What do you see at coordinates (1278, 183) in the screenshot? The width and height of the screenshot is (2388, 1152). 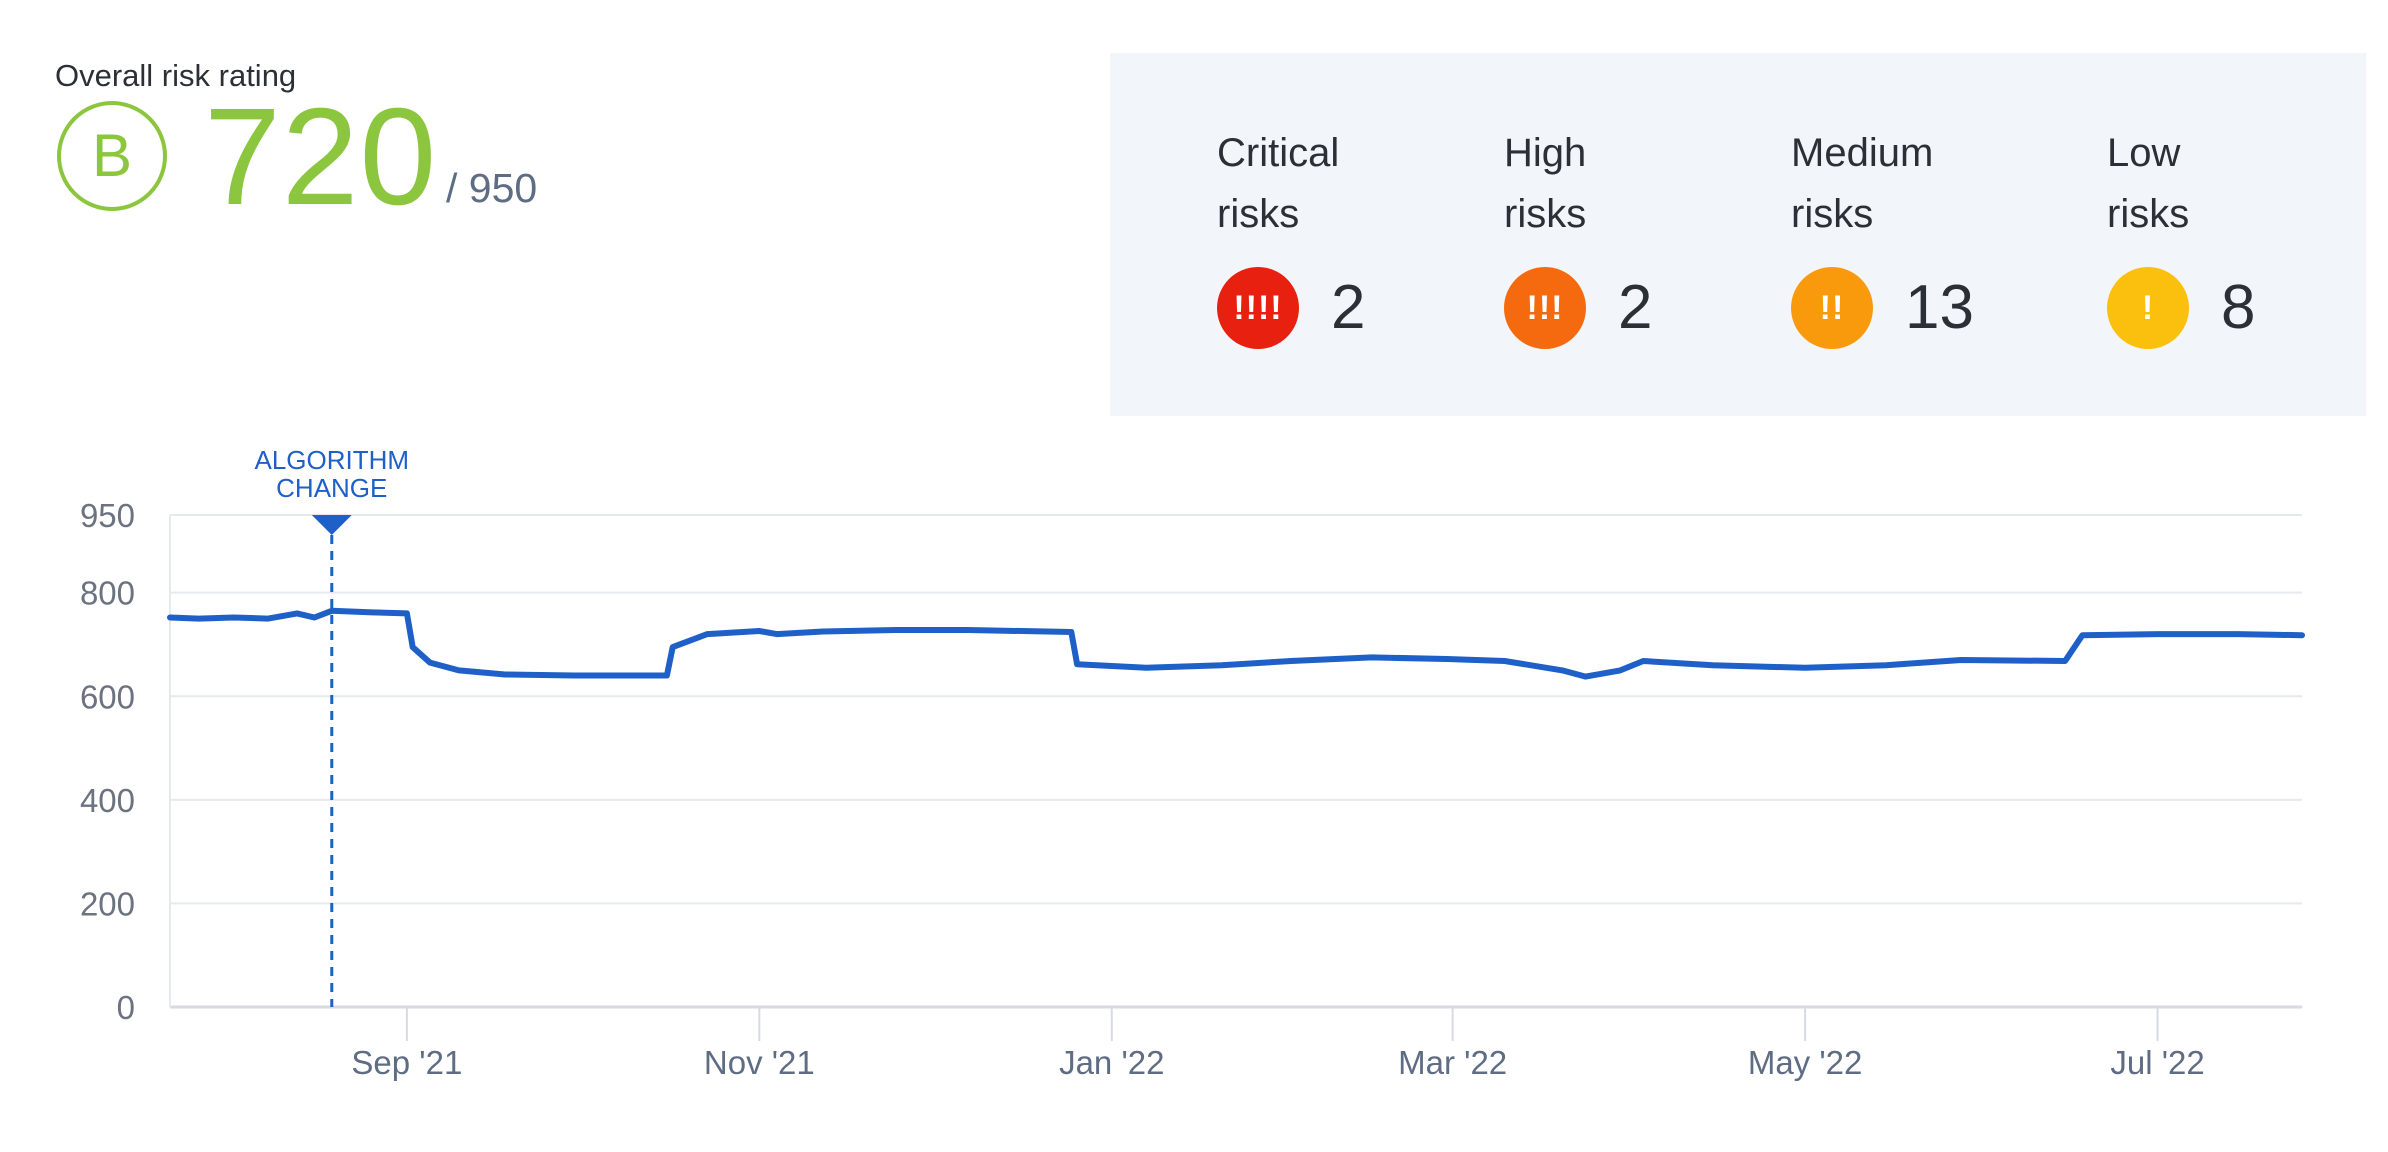 I see `risk-category-title: Critical risks` at bounding box center [1278, 183].